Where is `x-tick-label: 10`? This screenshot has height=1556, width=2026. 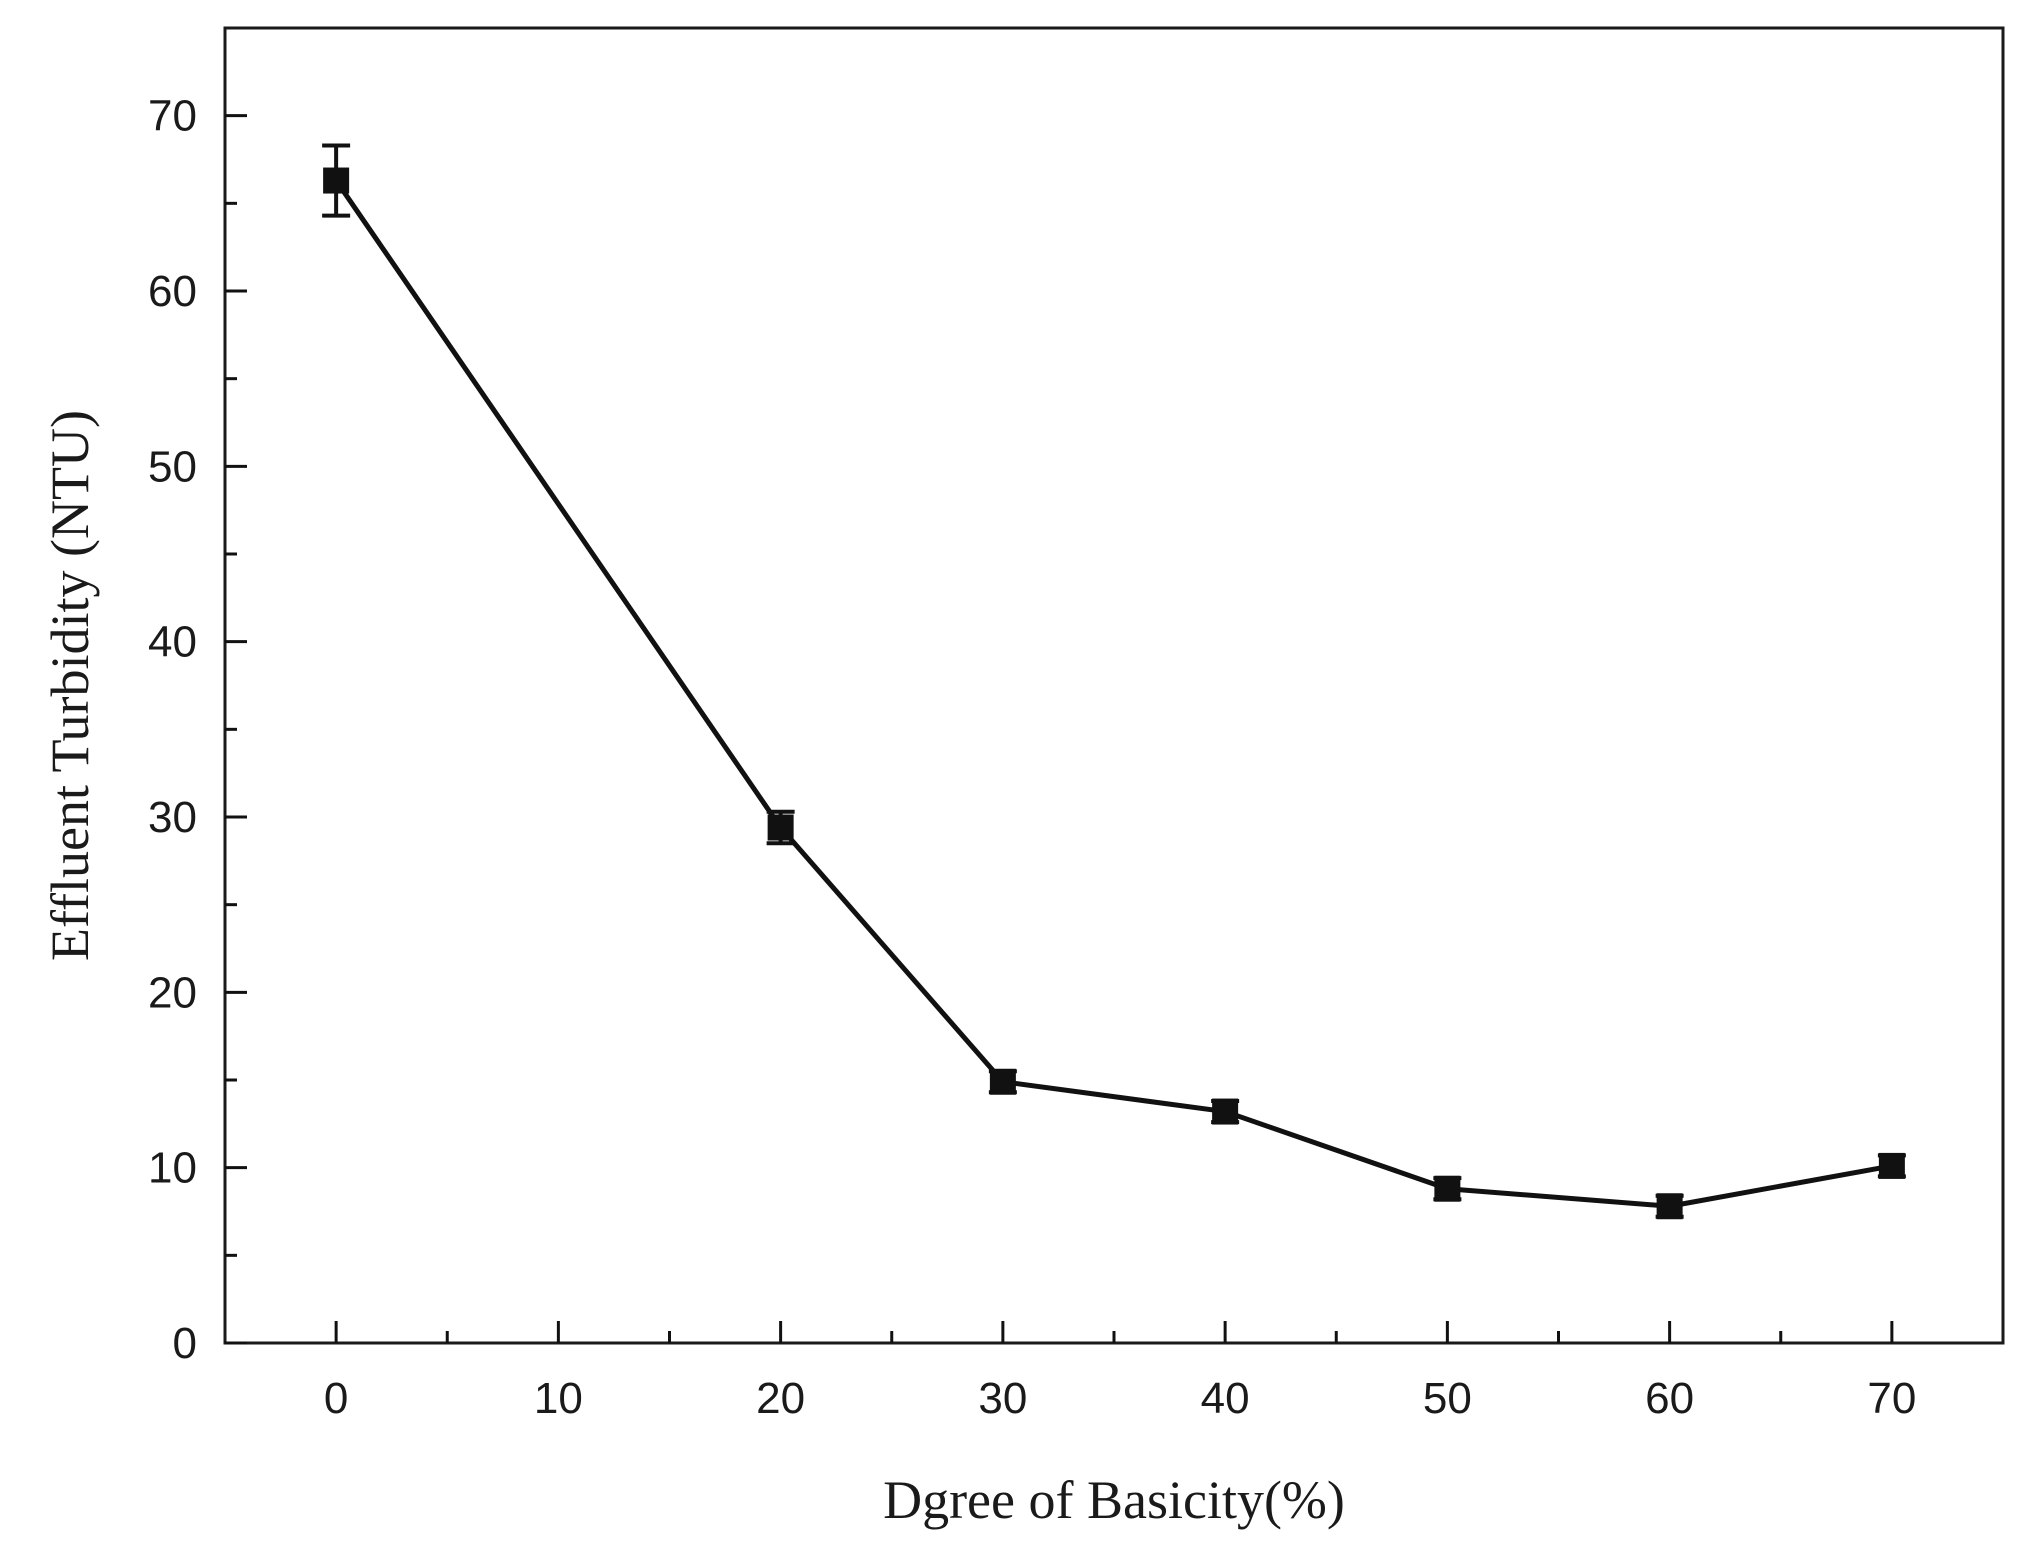 x-tick-label: 10 is located at coordinates (558, 1398).